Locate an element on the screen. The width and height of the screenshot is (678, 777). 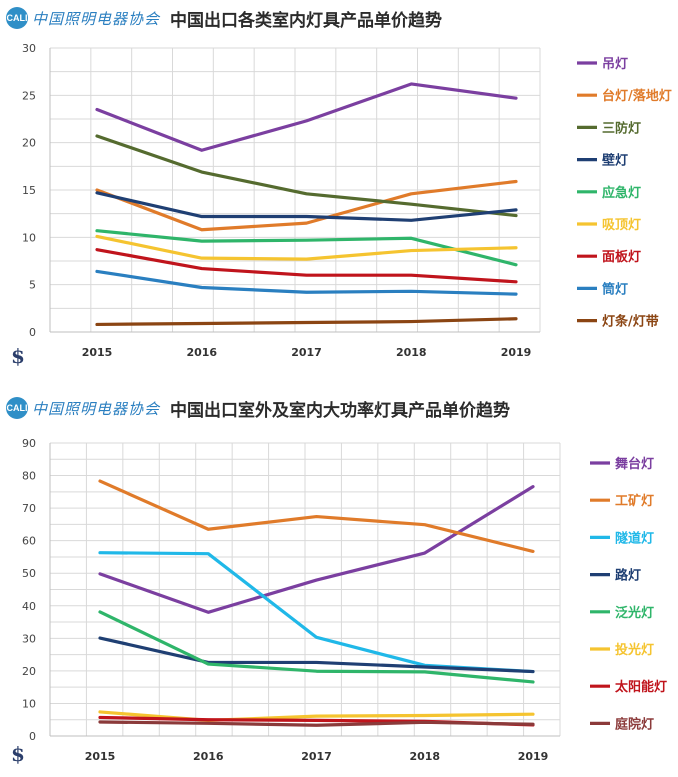
legend-label: 太阳能灯 is located at coordinates (640, 687).